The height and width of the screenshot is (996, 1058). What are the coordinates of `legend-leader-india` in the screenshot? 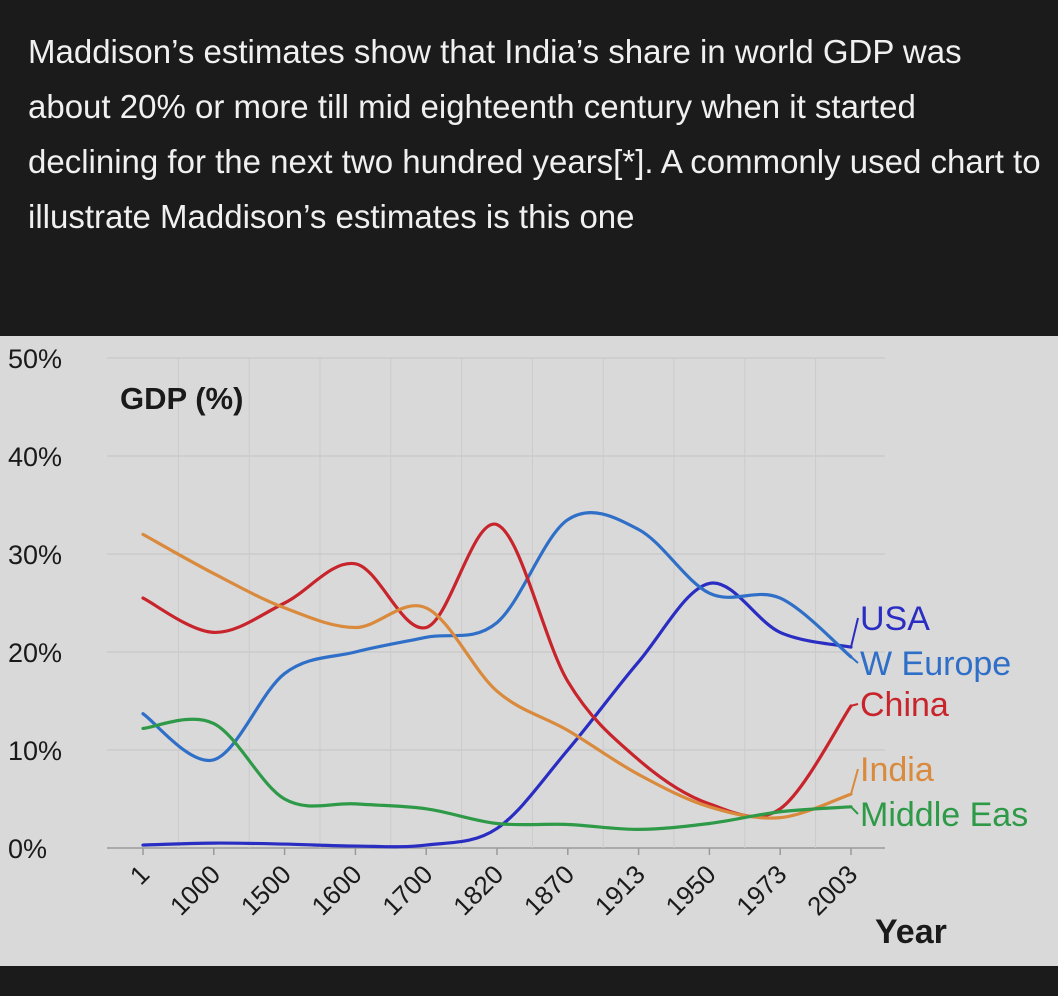 It's located at (854, 781).